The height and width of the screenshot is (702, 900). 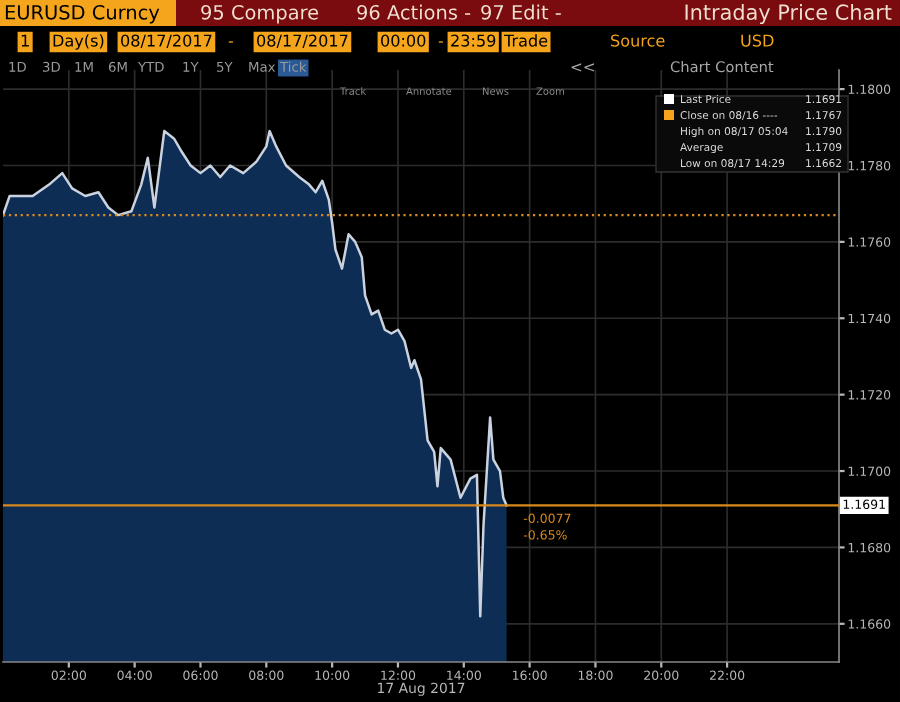 I want to click on text: 00:00, so click(x=403, y=40).